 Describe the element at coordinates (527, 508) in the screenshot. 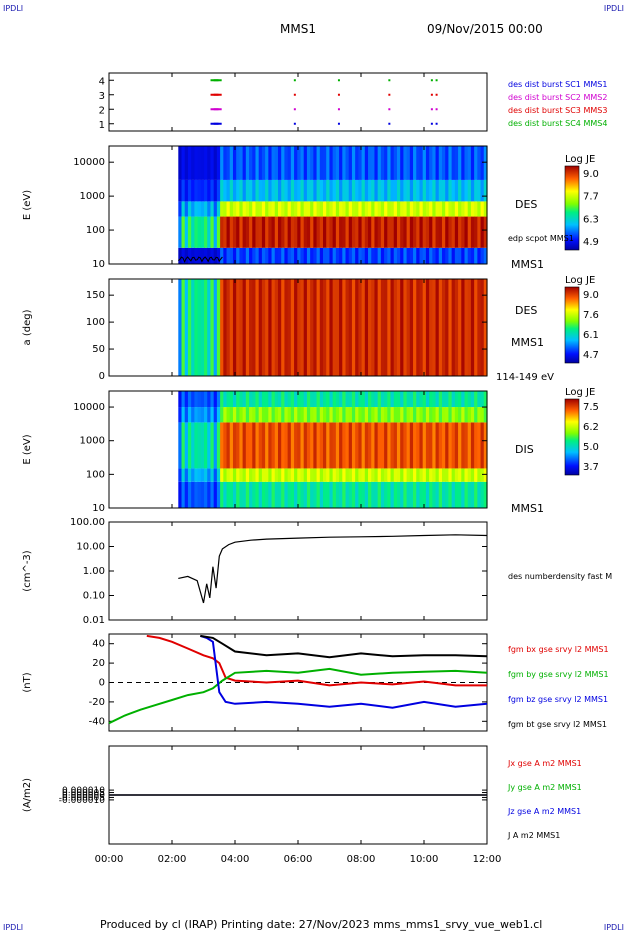

I see `spacecraft-label: MMS1` at that location.